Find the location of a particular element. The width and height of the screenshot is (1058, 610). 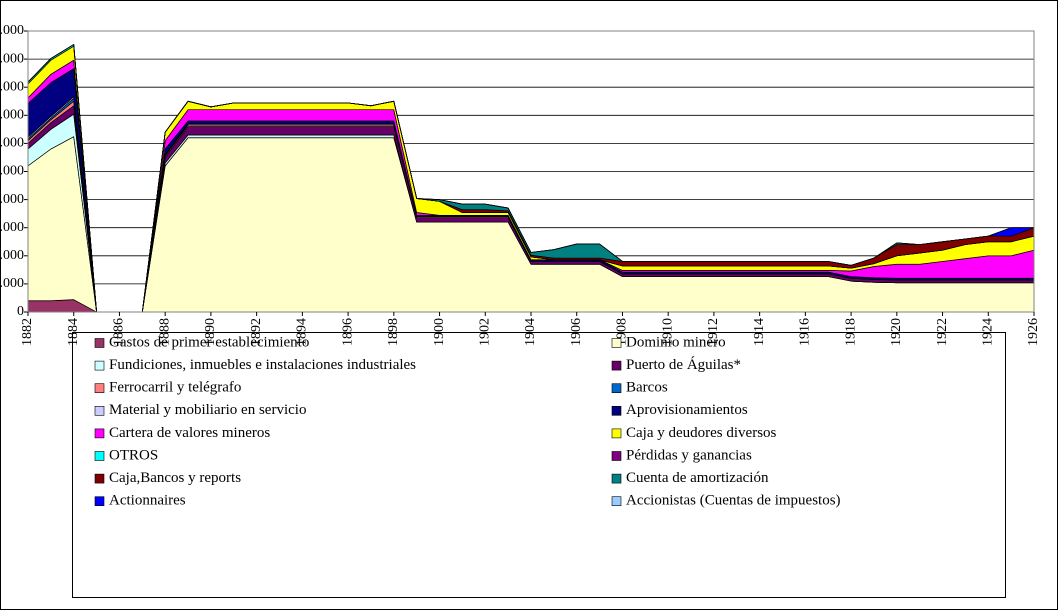

x-tick-label: 1900 is located at coordinates (439, 332).